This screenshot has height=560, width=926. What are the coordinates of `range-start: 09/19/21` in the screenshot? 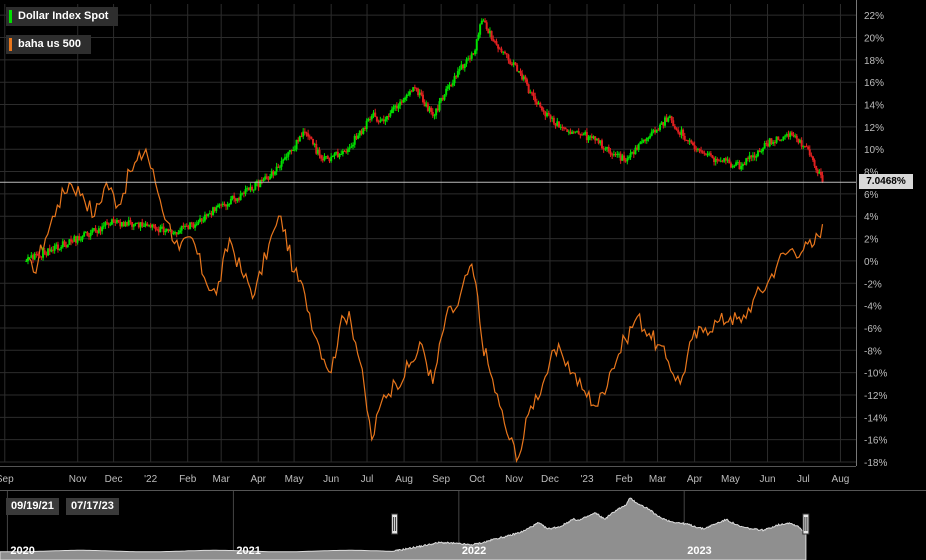 It's located at (32, 506).